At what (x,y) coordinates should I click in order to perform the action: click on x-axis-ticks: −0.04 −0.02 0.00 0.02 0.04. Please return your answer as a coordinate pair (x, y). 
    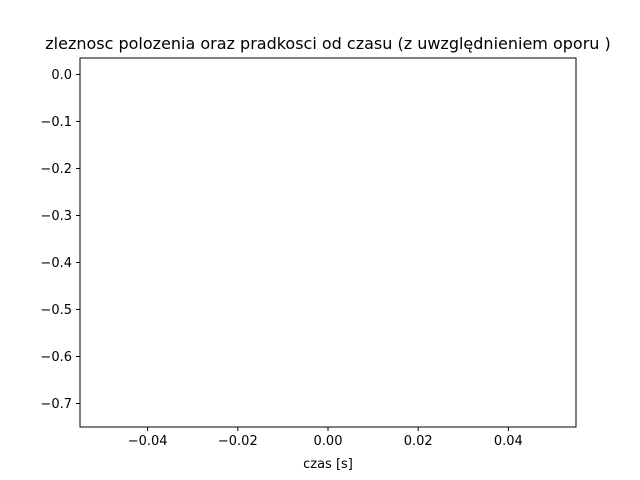
    Looking at the image, I should click on (325, 438).